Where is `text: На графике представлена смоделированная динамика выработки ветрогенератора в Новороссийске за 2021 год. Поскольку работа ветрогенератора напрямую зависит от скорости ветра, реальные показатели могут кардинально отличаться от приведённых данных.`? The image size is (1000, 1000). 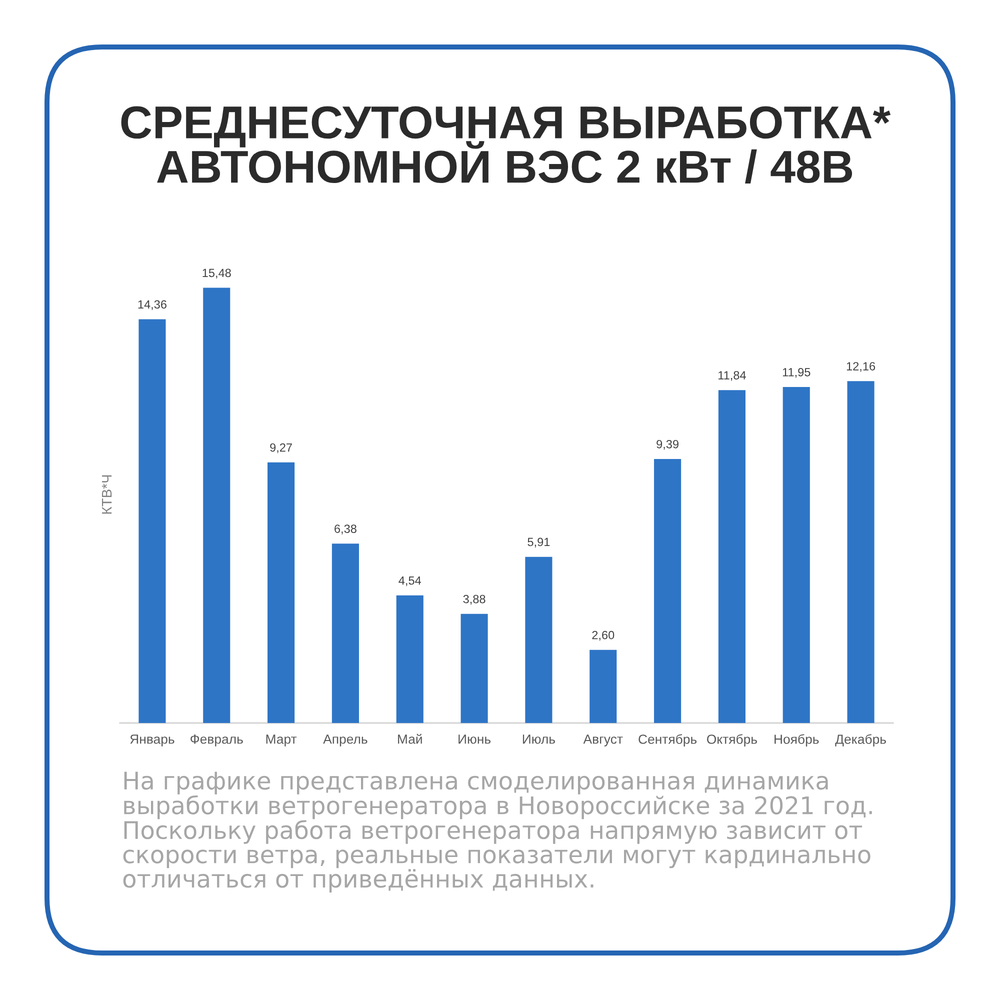
text: На графике представлена смоделированная динамика выработки ветрогенератора в Новороссийске за 2021 год. Поскольку работа ветрогенератора напрямую зависит от скорости ветра, реальные показатели могут кардинально отличаться от приведённых данных. is located at coordinates (497, 832).